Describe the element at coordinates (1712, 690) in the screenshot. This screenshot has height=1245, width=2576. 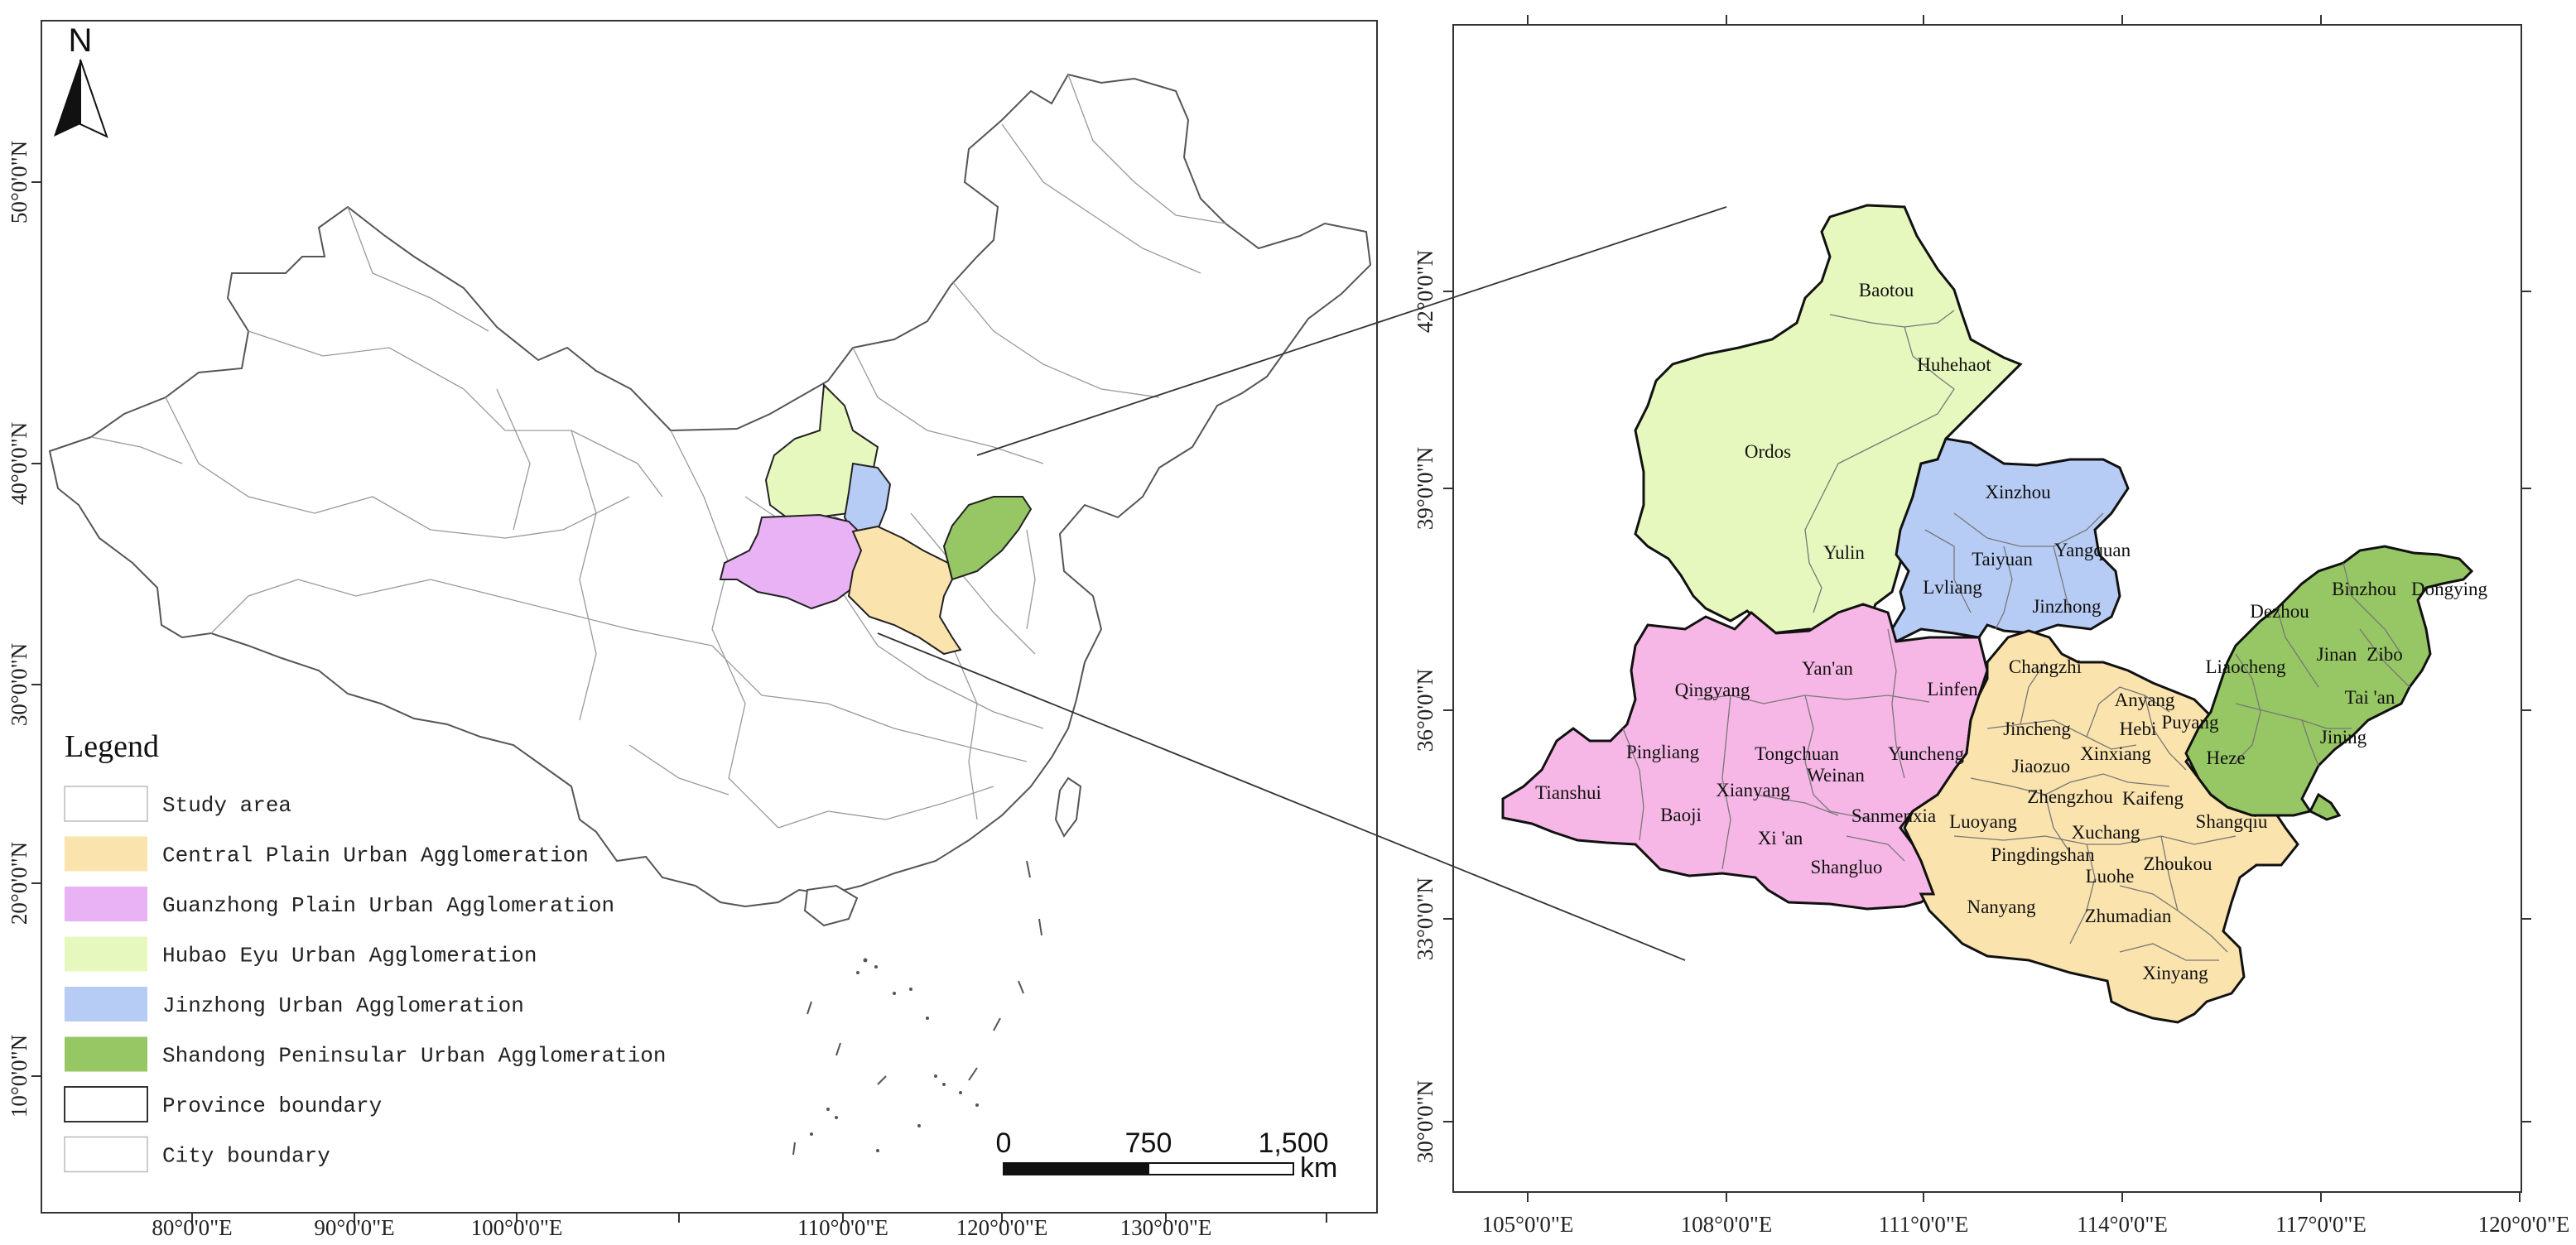
I see `city-label-qingyang: Qingyang` at that location.